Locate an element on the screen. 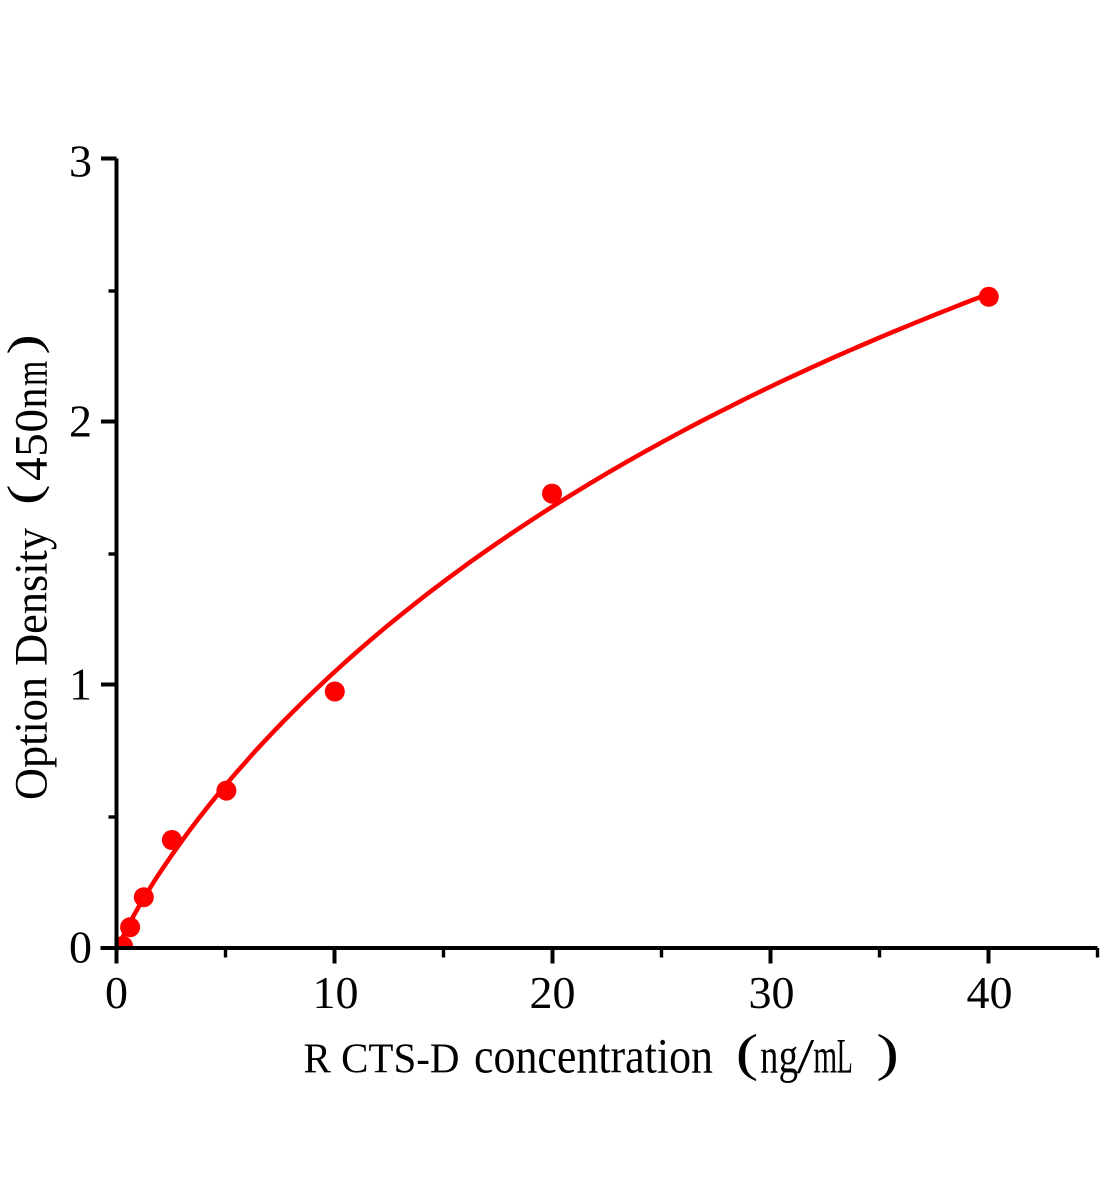 The width and height of the screenshot is (1104, 1200). svg-text: L is located at coordinates (845, 1056).